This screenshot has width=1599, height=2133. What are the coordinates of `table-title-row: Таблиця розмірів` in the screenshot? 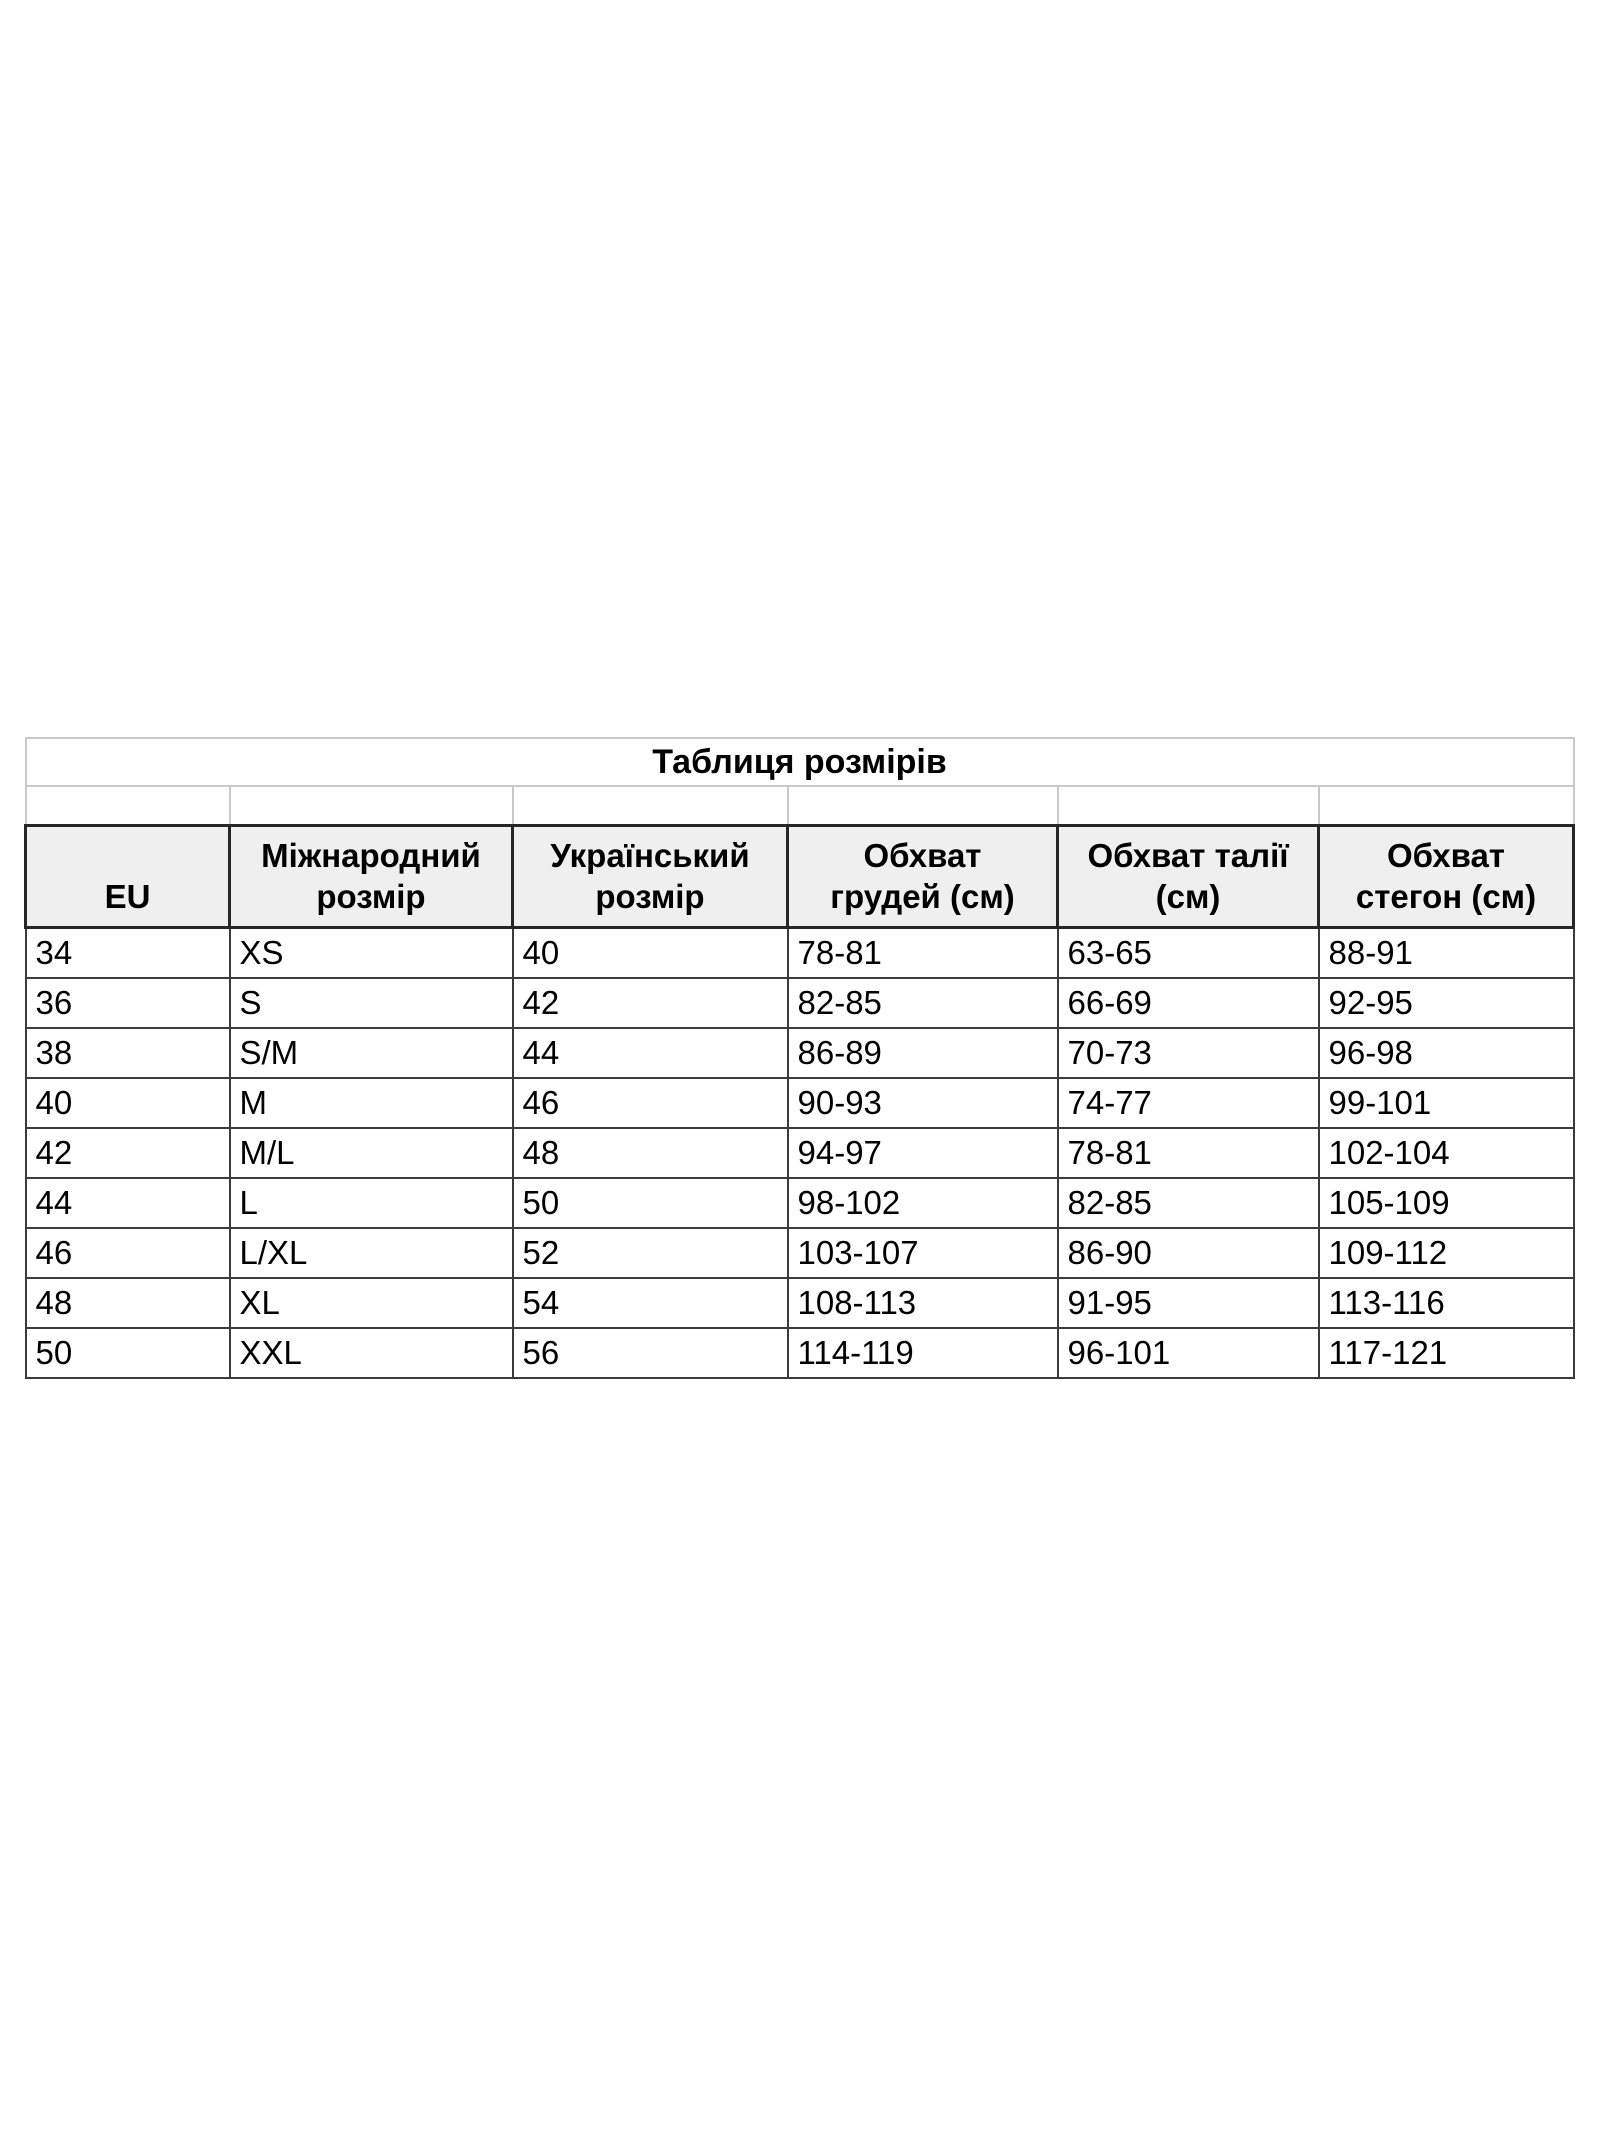 It's located at (799, 762).